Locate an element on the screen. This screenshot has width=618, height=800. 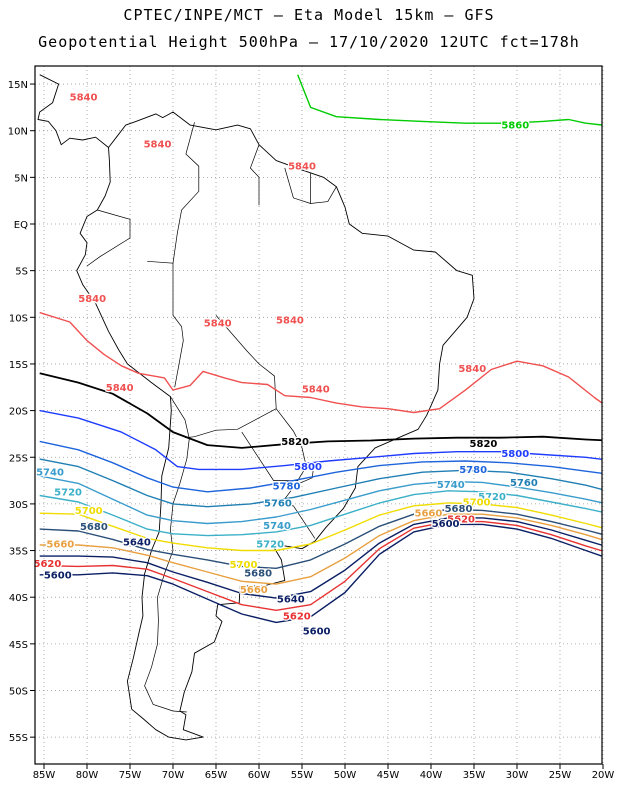
lon-tick-label: 35W is located at coordinates (474, 775).